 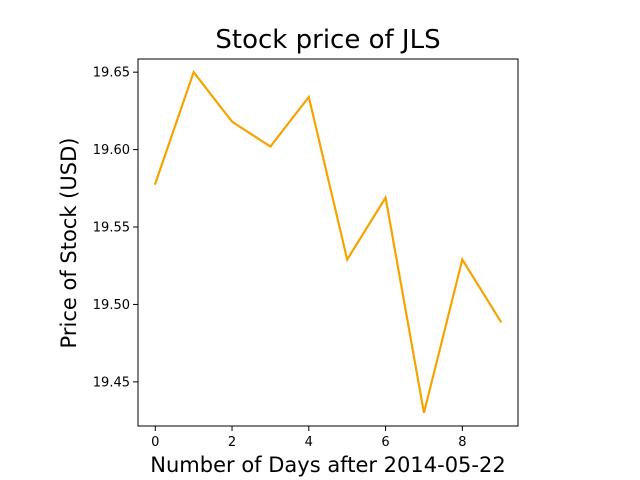 I want to click on y-tick-label: 19.45, so click(x=111, y=382).